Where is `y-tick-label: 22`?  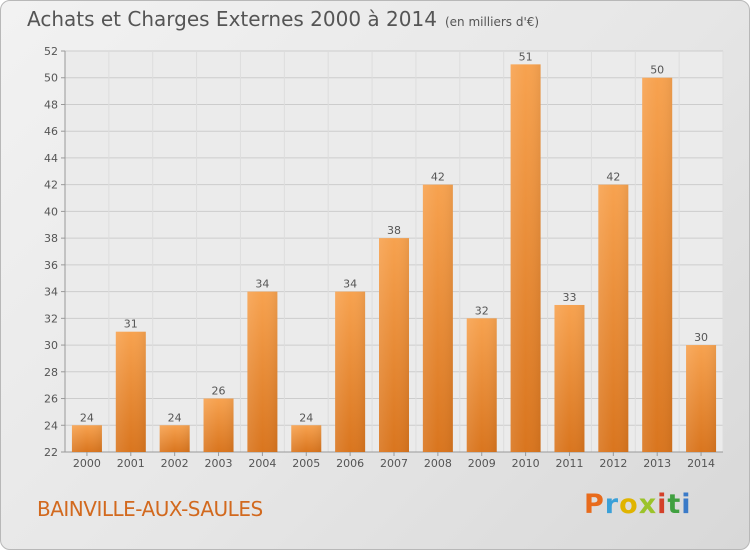 y-tick-label: 22 is located at coordinates (51, 452).